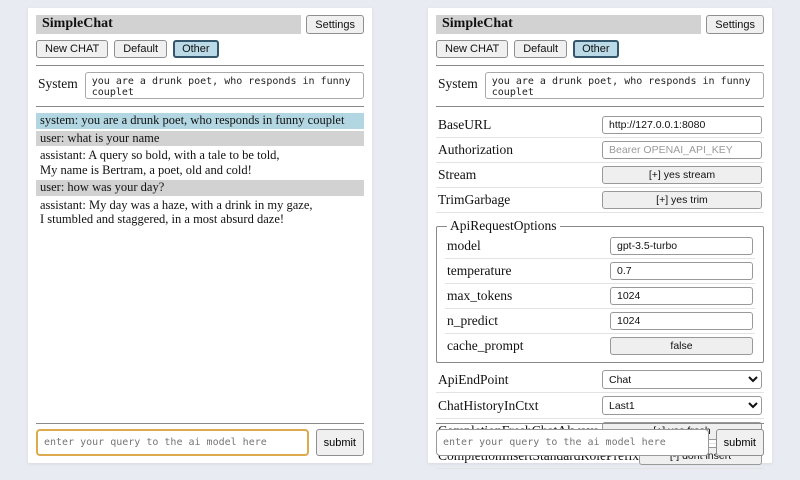  Describe the element at coordinates (600, 406) in the screenshot. I see `settings-row: ChatHistoryInCtxt Last1` at that location.